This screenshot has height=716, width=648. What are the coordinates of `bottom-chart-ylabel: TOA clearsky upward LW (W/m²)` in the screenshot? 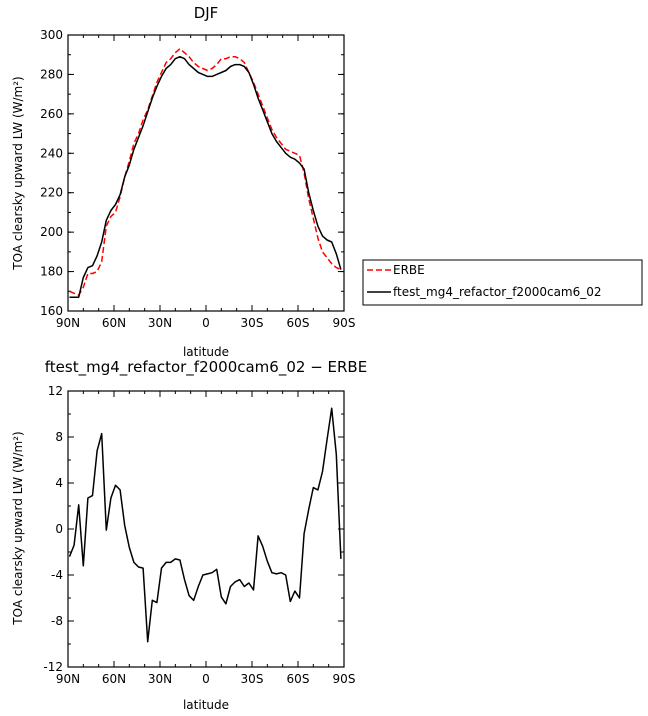 It's located at (18, 528).